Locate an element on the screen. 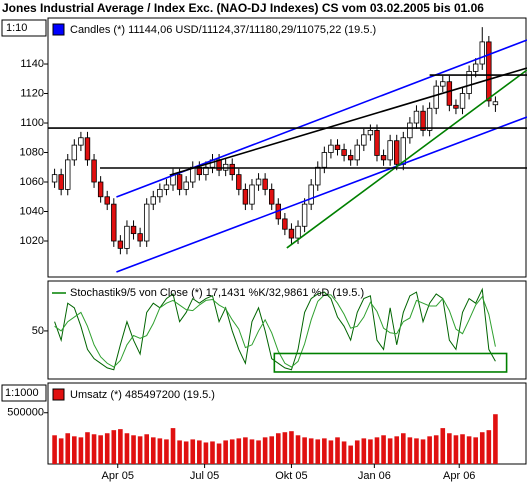  x-tick-label: Okt 05 is located at coordinates (291, 476).